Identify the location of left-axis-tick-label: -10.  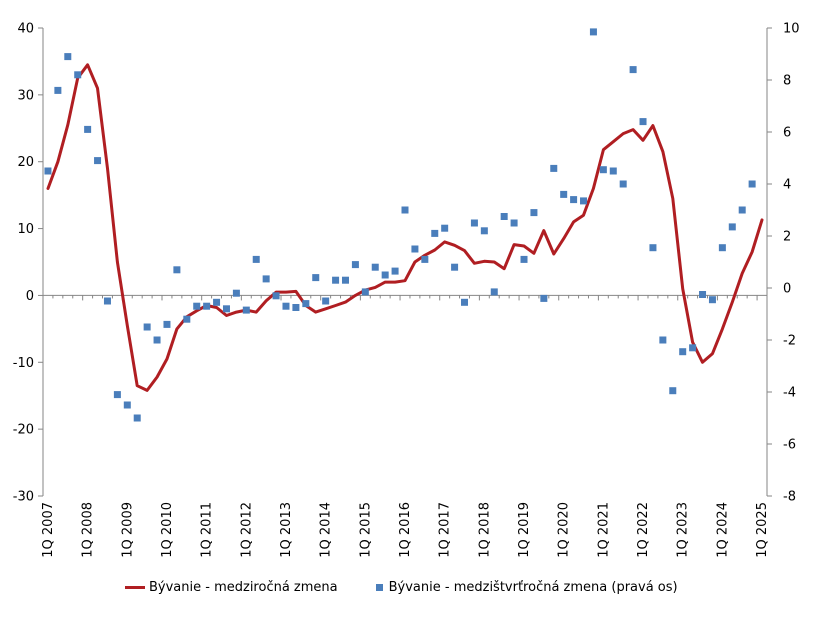
(23, 363).